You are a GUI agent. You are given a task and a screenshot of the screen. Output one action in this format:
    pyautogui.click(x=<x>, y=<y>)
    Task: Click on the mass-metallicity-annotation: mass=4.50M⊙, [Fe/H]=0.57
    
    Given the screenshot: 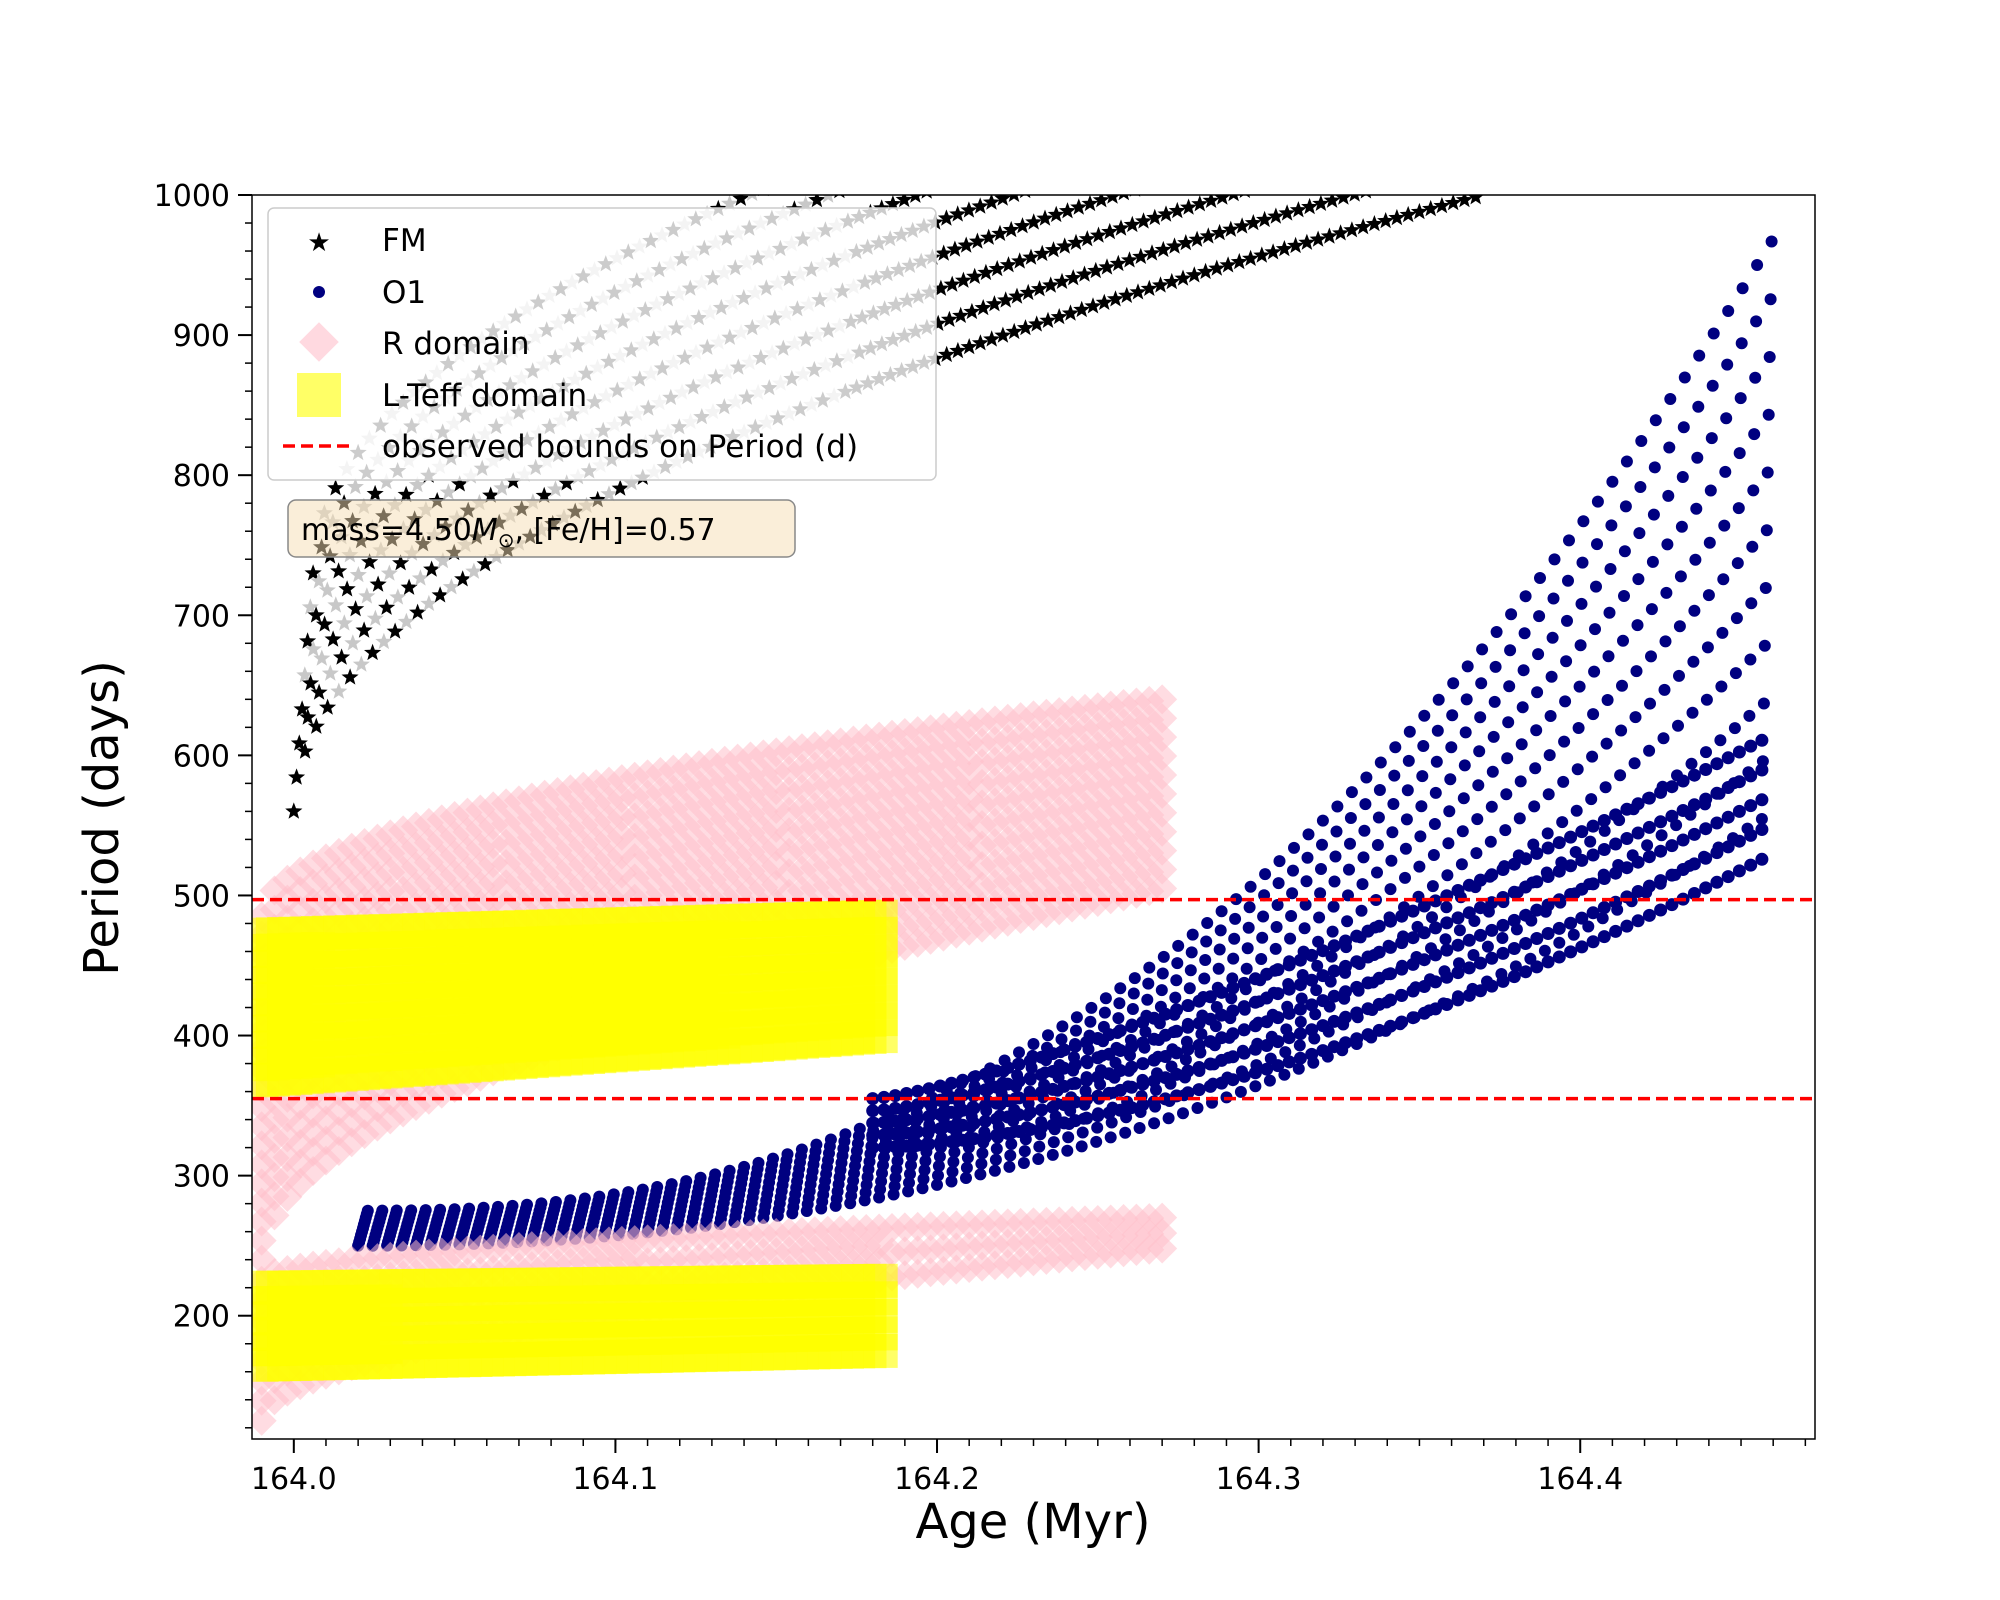 What is the action you would take?
    pyautogui.click(x=541, y=528)
    